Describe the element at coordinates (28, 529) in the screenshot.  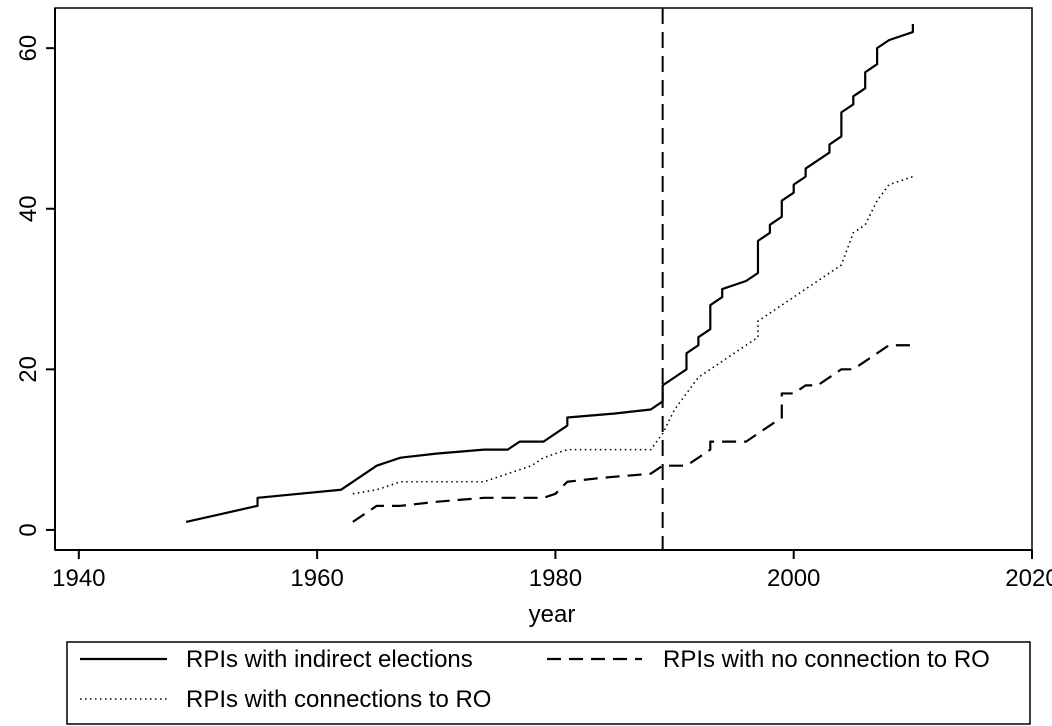
I see `y-tick-label: 0` at that location.